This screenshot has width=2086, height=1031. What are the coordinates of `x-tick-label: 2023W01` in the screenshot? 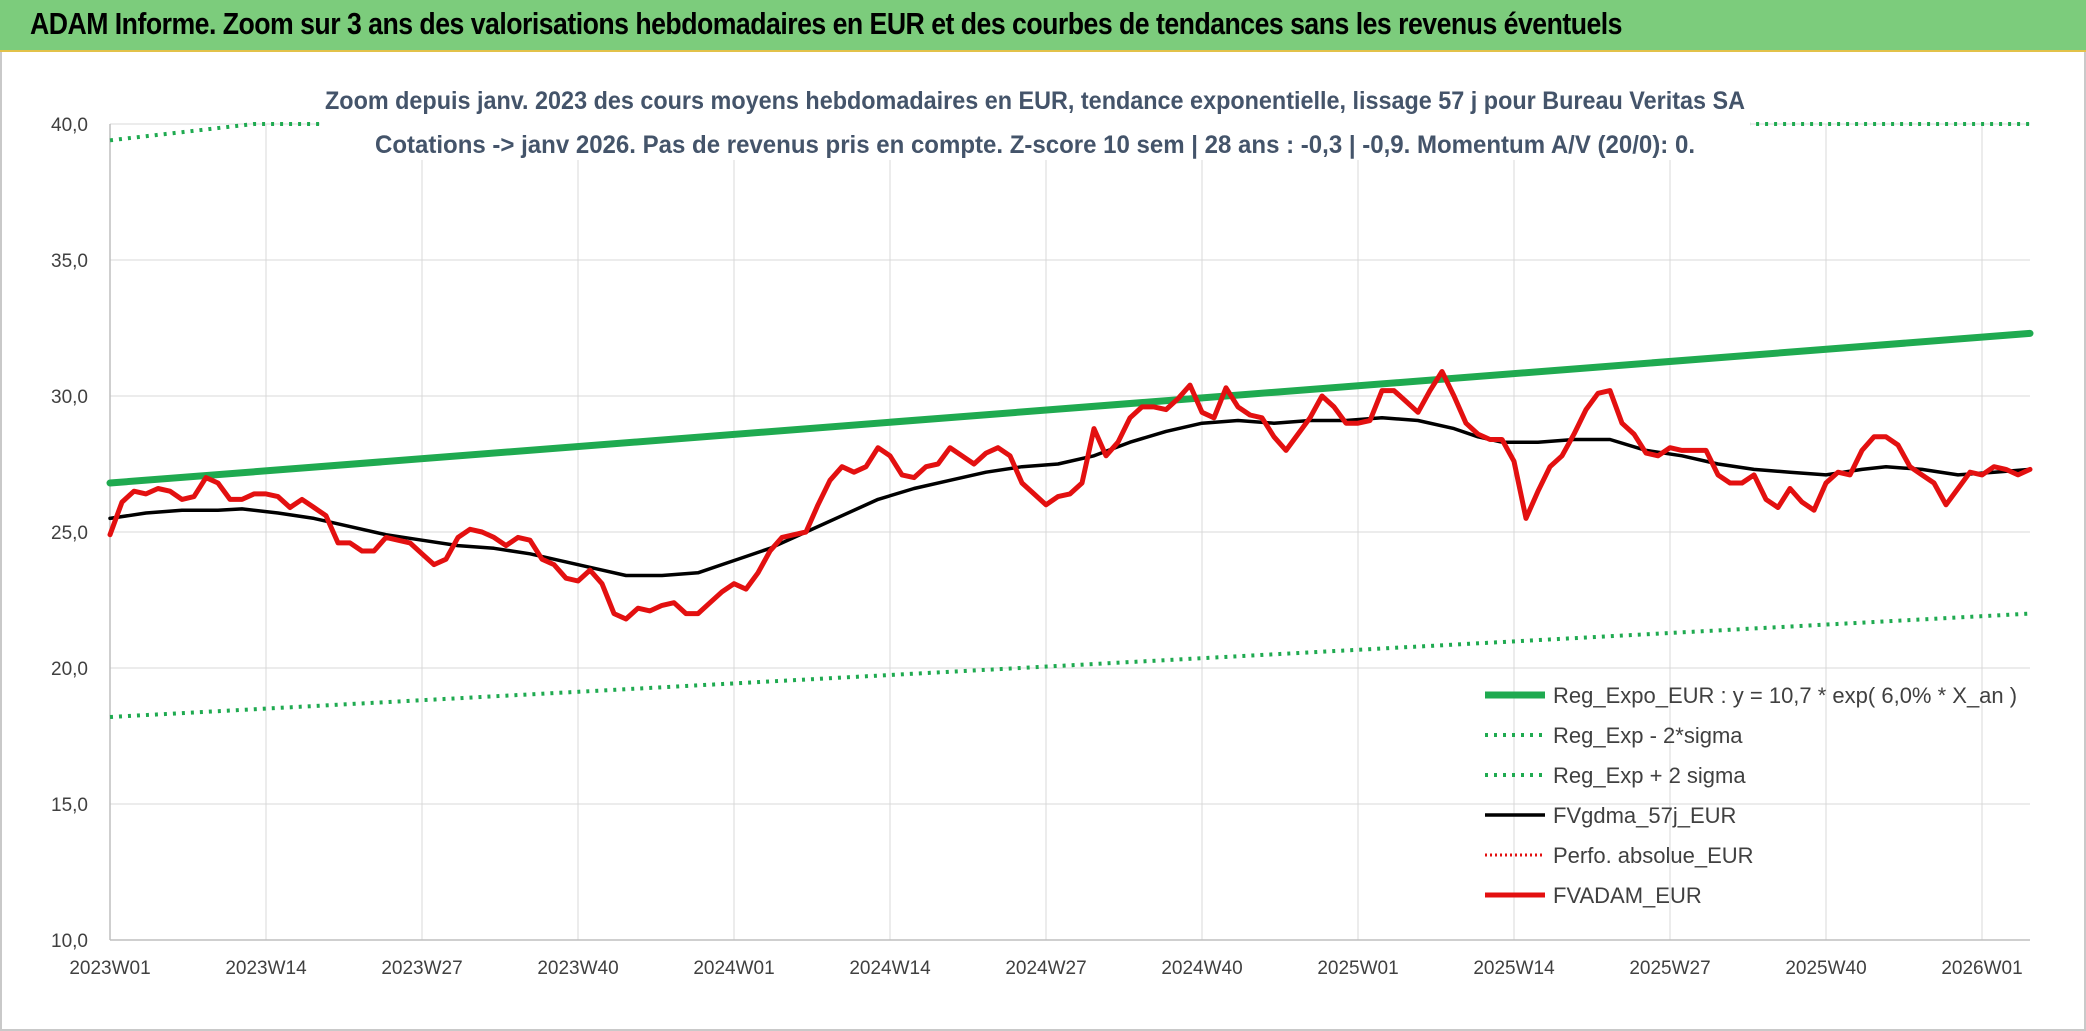 It's located at (109, 968).